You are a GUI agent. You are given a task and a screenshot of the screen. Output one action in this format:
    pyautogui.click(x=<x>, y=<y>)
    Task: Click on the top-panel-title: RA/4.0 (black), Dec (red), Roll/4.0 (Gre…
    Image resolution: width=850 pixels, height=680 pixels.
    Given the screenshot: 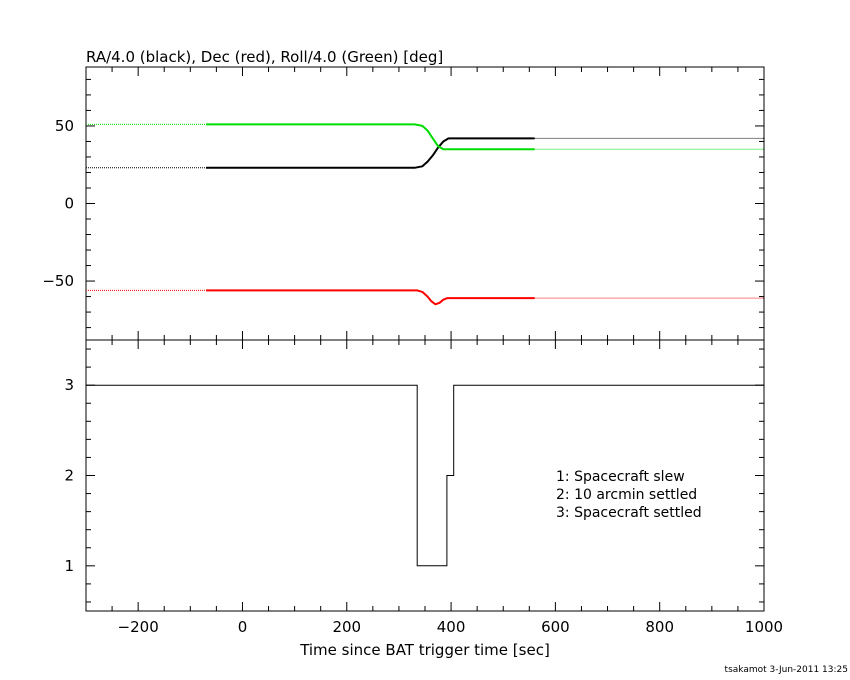 What is the action you would take?
    pyautogui.click(x=264, y=57)
    